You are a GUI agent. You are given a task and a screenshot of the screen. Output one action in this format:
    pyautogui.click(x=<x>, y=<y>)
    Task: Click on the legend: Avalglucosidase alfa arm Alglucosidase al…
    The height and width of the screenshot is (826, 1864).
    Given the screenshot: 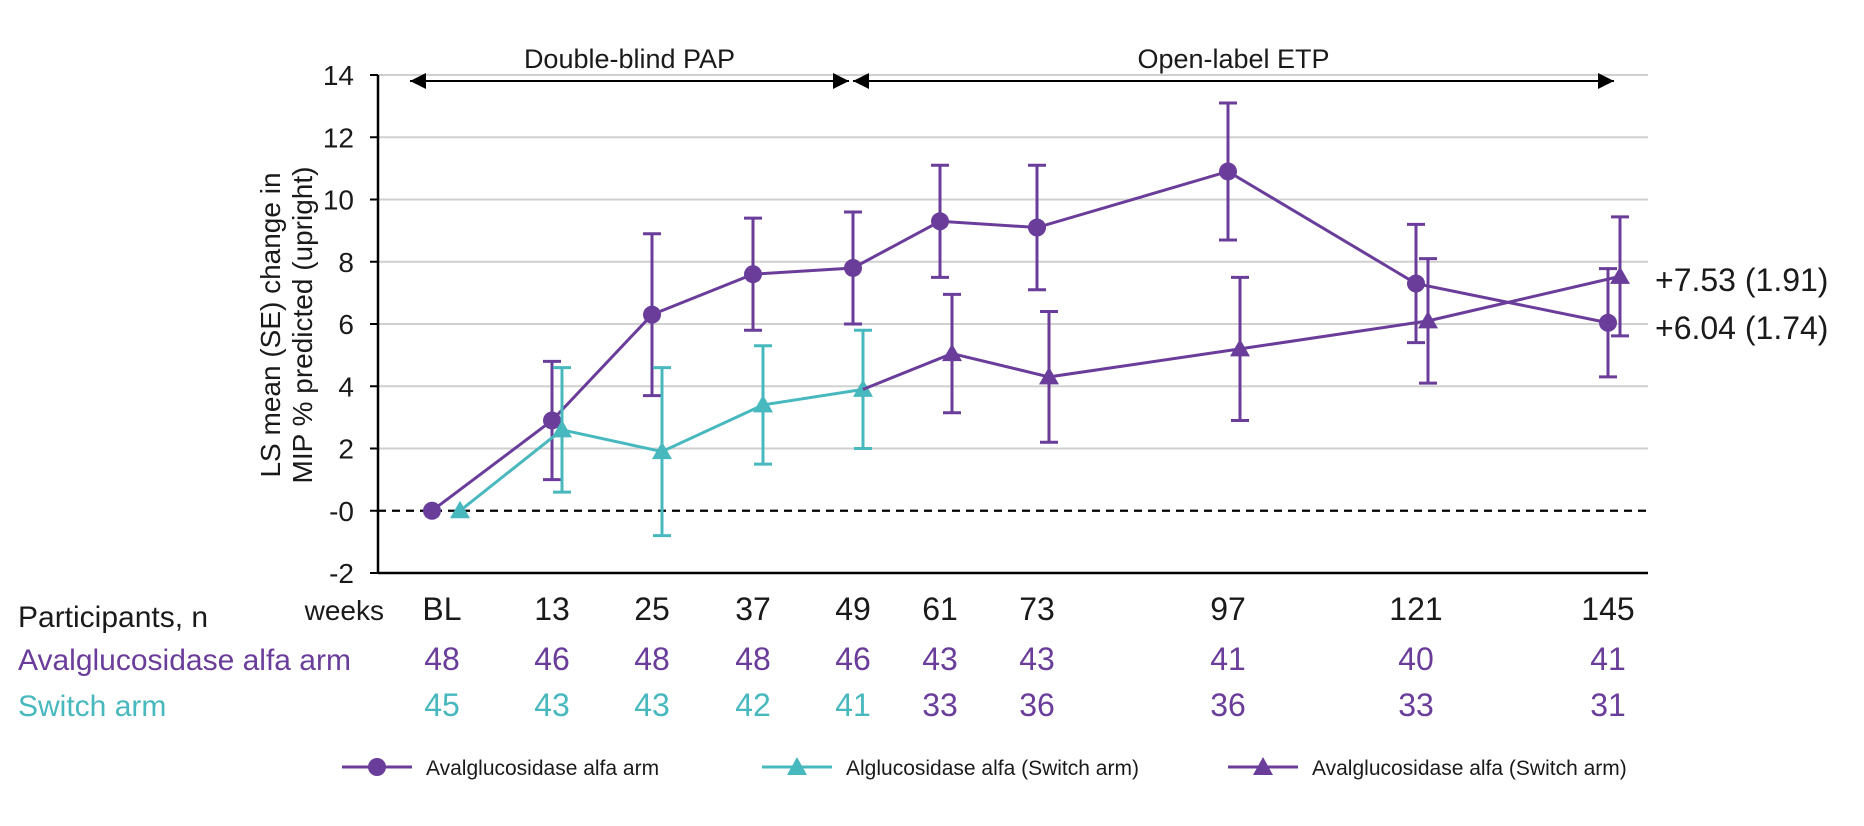 What is the action you would take?
    pyautogui.click(x=984, y=768)
    